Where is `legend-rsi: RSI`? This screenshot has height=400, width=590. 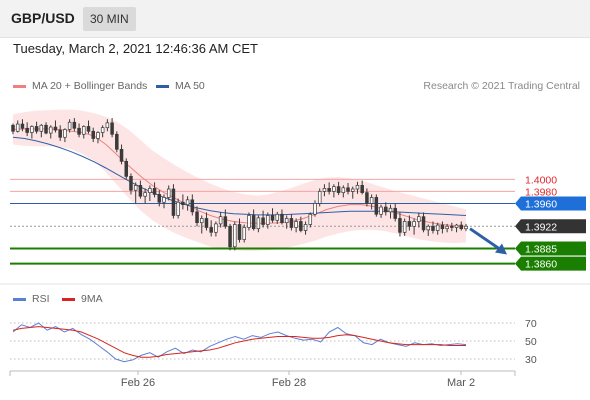 legend-rsi: RSI is located at coordinates (31, 299).